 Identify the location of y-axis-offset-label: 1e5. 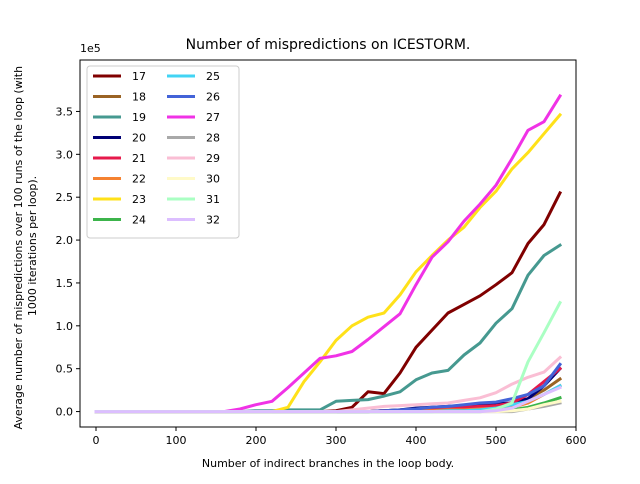
(90, 48).